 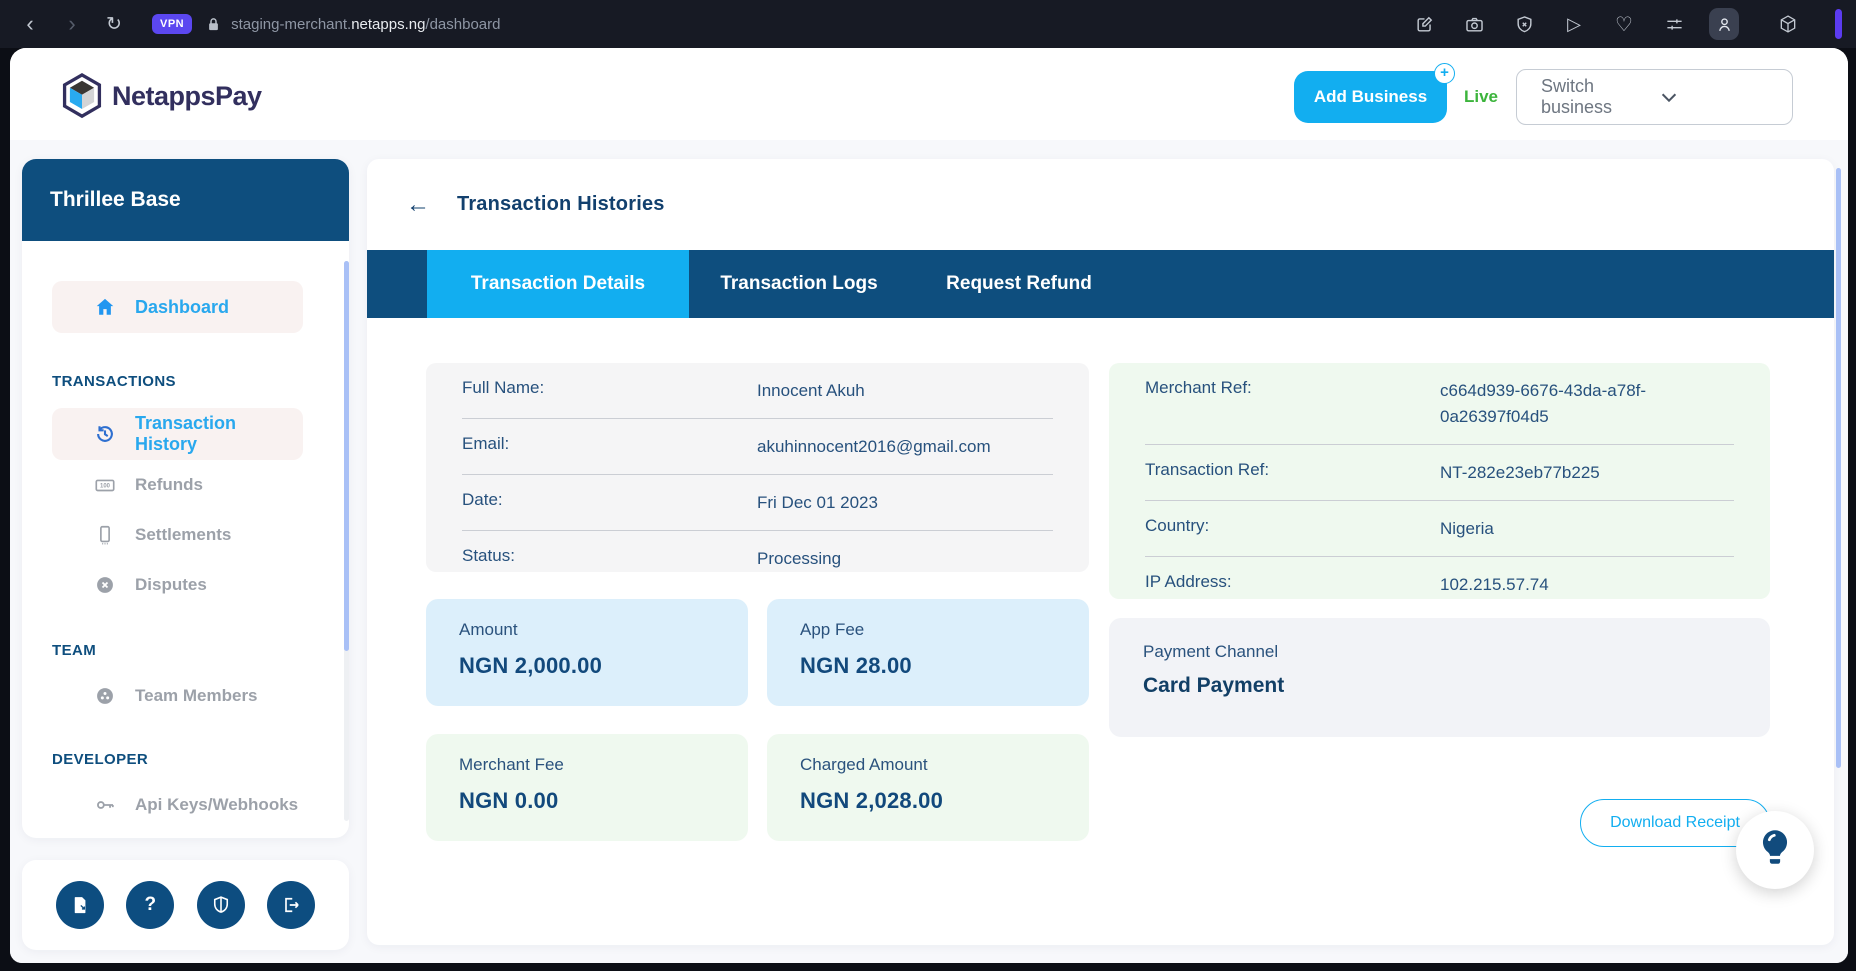 What do you see at coordinates (488, 555) in the screenshot?
I see `detail-label: Status:` at bounding box center [488, 555].